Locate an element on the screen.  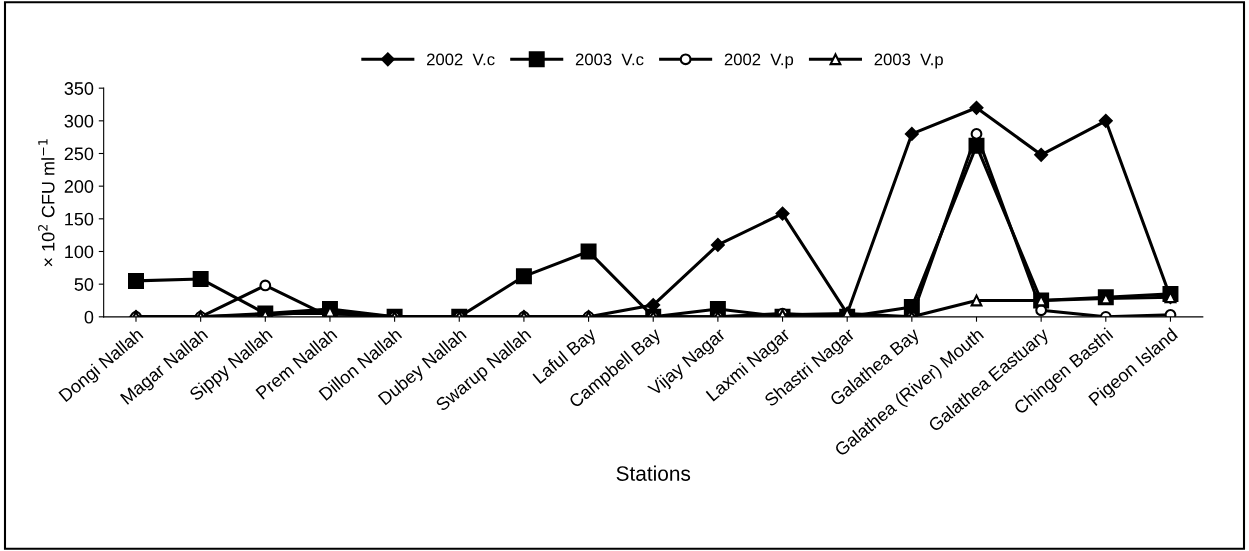
y-tick-label: 100 is located at coordinates (79, 252).